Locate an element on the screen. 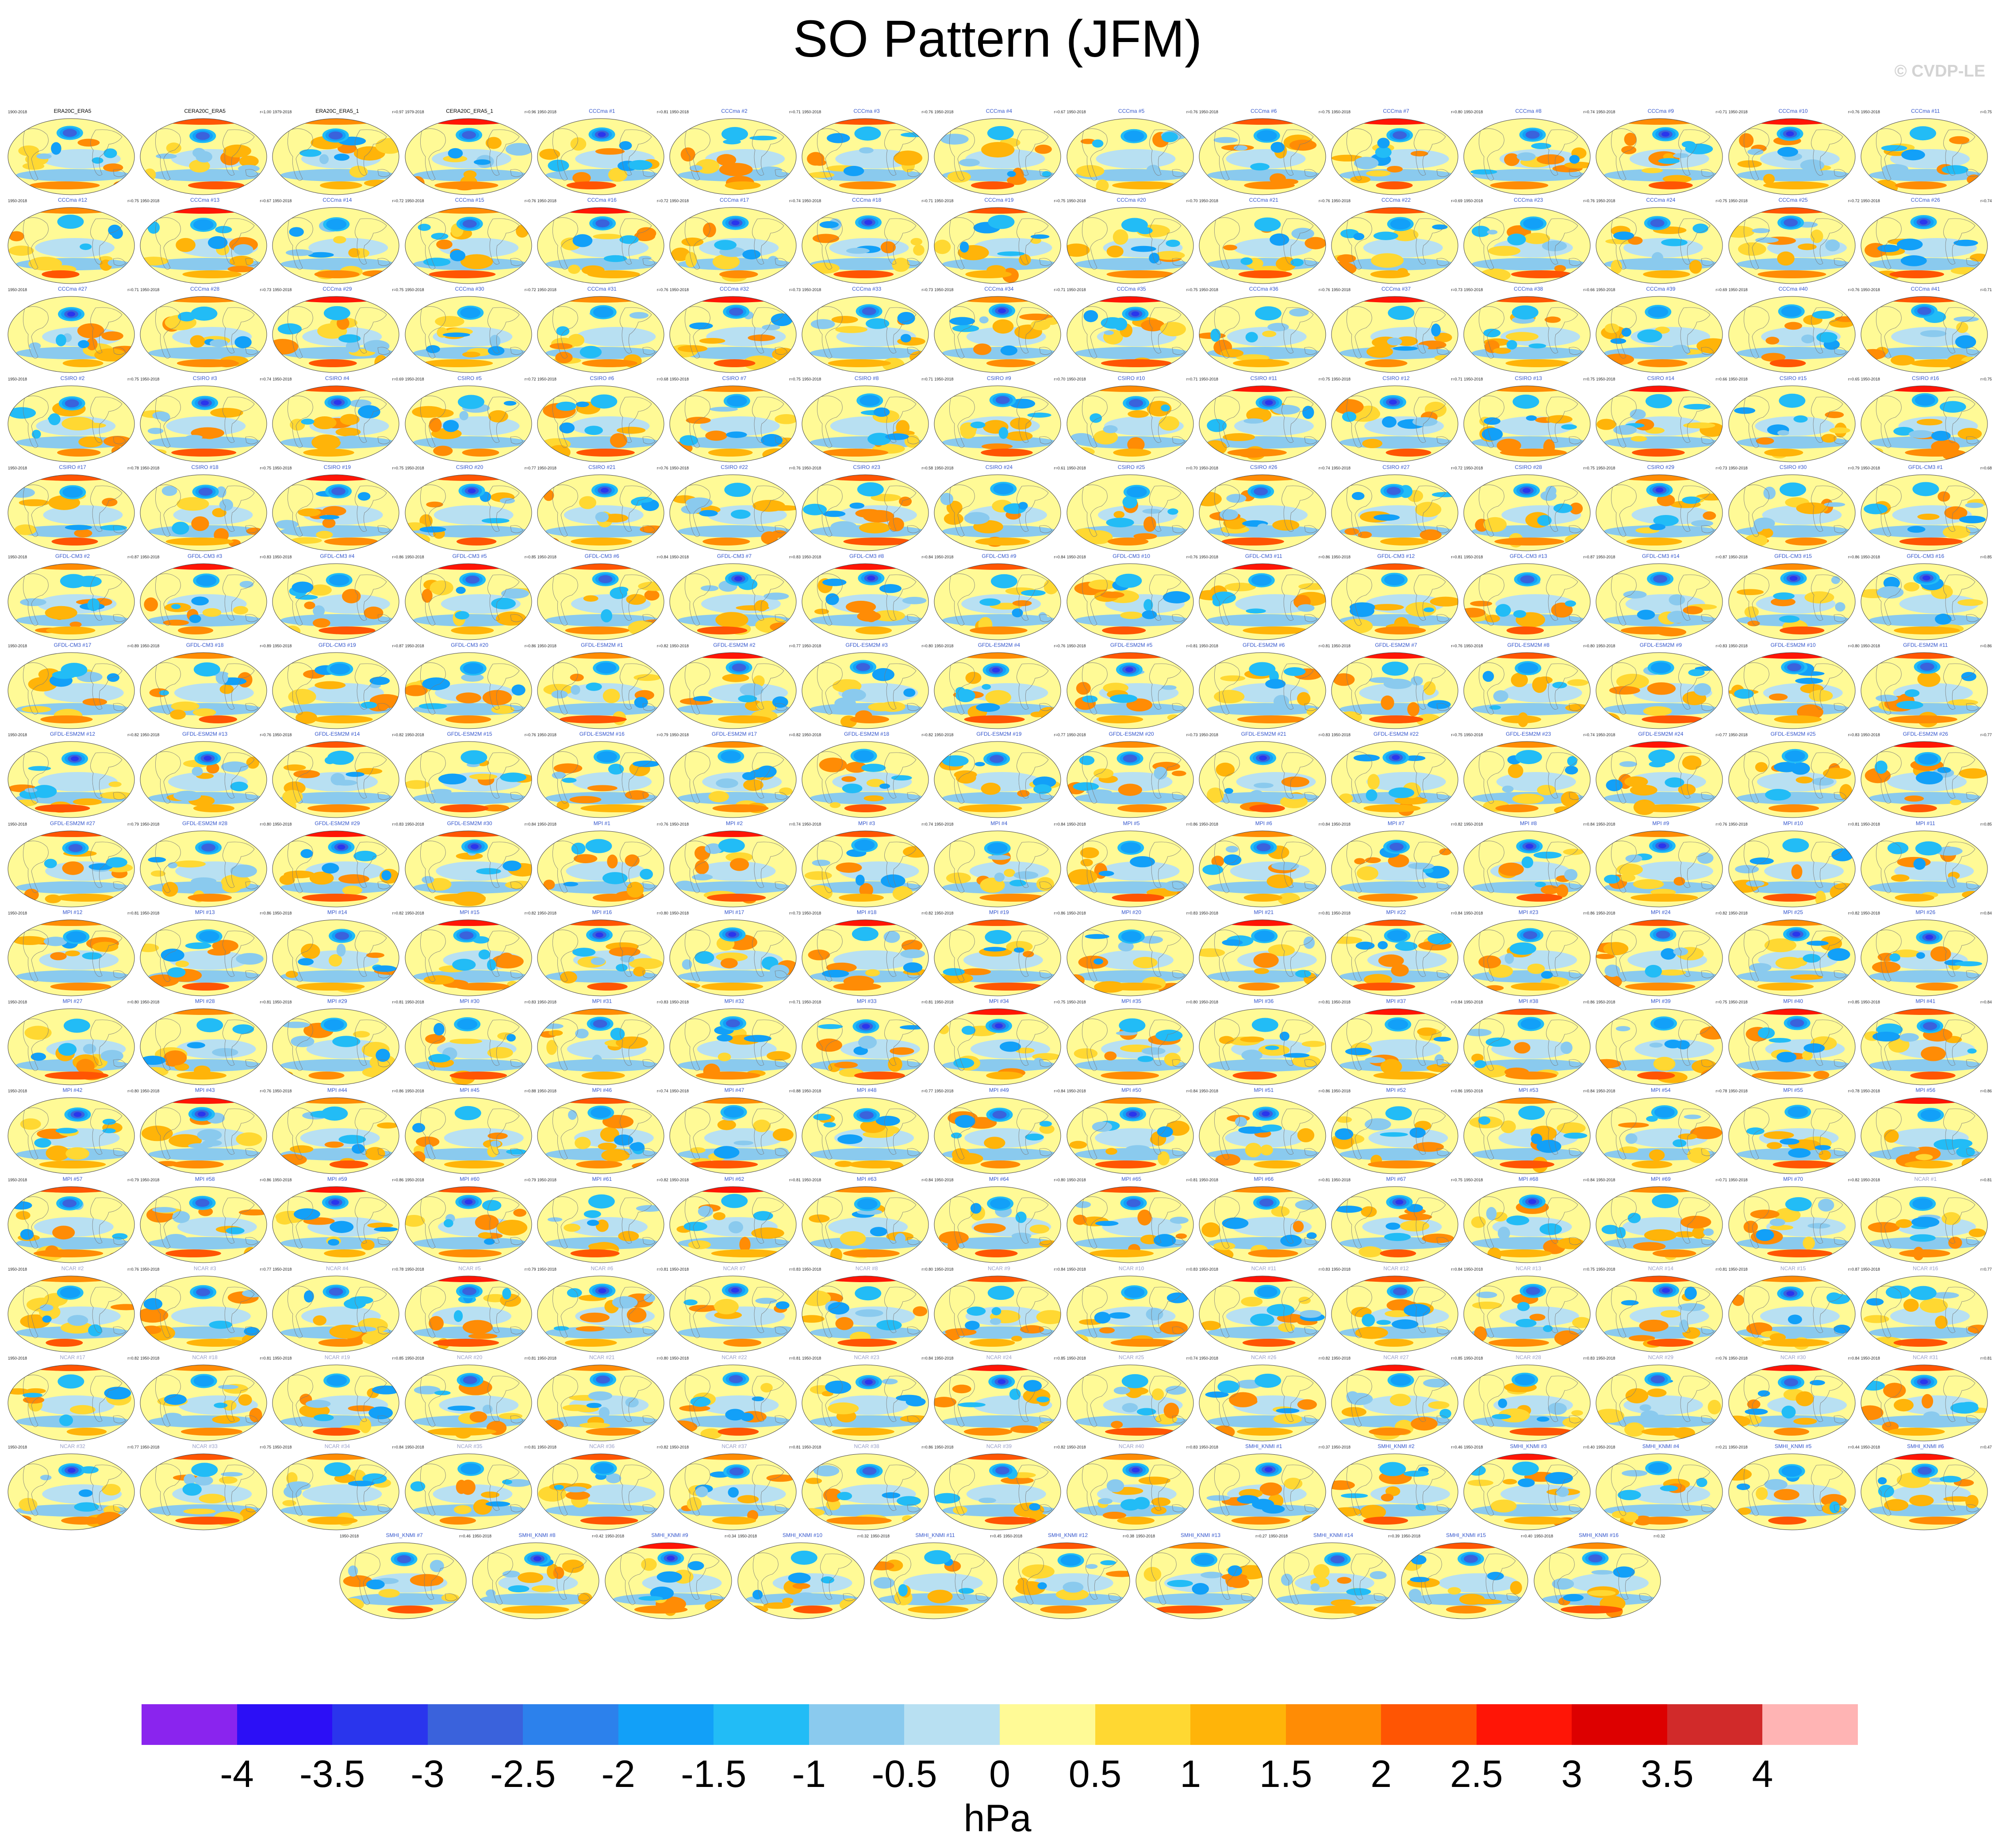  map-panel: CCCma #26 1950-2018 r=0.74 is located at coordinates (1925, 239).